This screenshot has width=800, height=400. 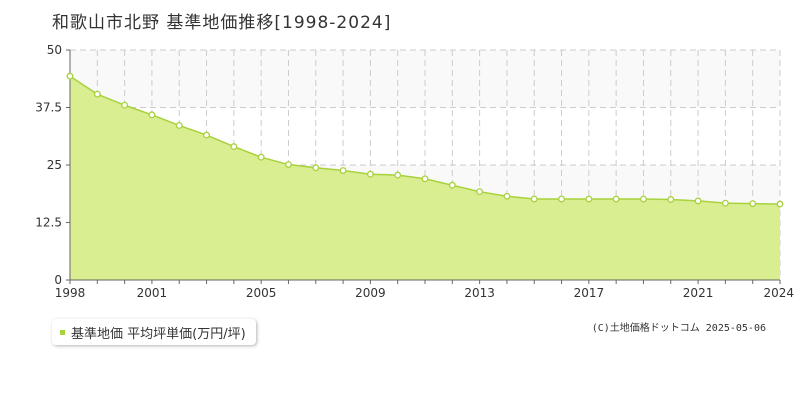 I want to click on legend-swatch, so click(x=62, y=332).